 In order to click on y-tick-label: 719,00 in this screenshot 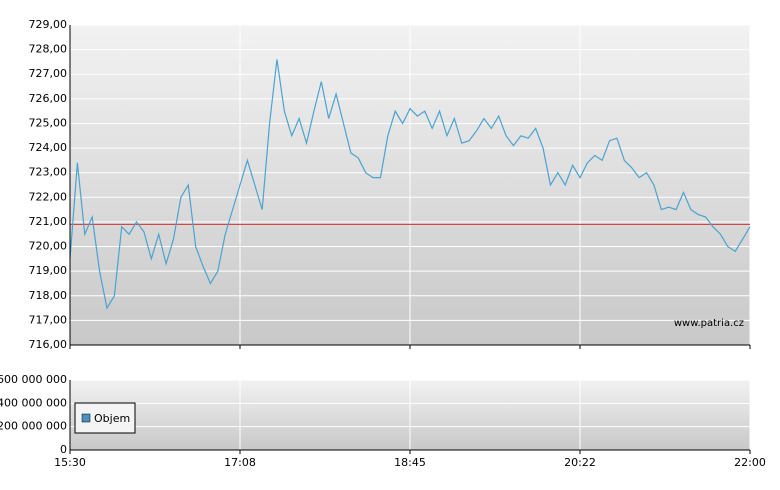, I will do `click(48, 270)`.